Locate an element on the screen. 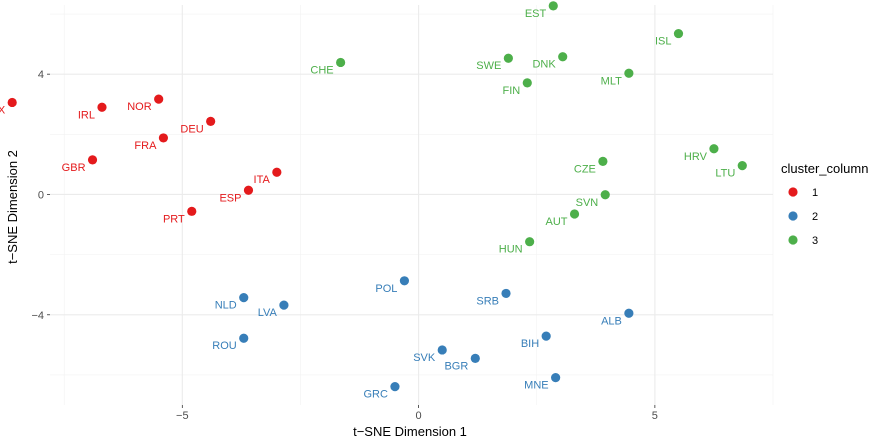  point-label: GRC is located at coordinates (376, 395).